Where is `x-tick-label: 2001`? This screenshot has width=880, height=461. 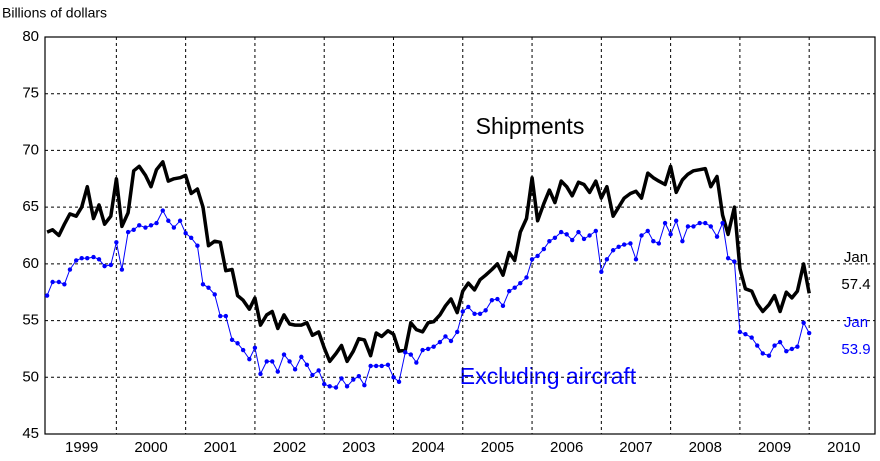
x-tick-label: 2001 is located at coordinates (220, 447).